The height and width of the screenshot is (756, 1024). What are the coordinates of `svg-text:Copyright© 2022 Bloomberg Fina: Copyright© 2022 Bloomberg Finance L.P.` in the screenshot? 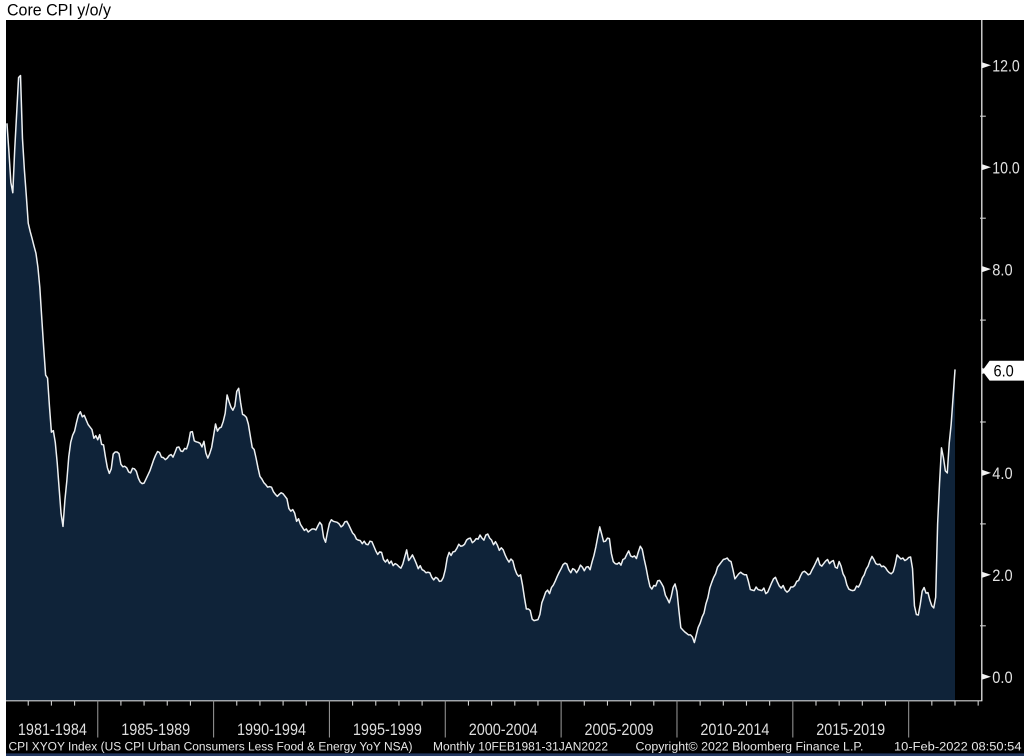 It's located at (750, 747).